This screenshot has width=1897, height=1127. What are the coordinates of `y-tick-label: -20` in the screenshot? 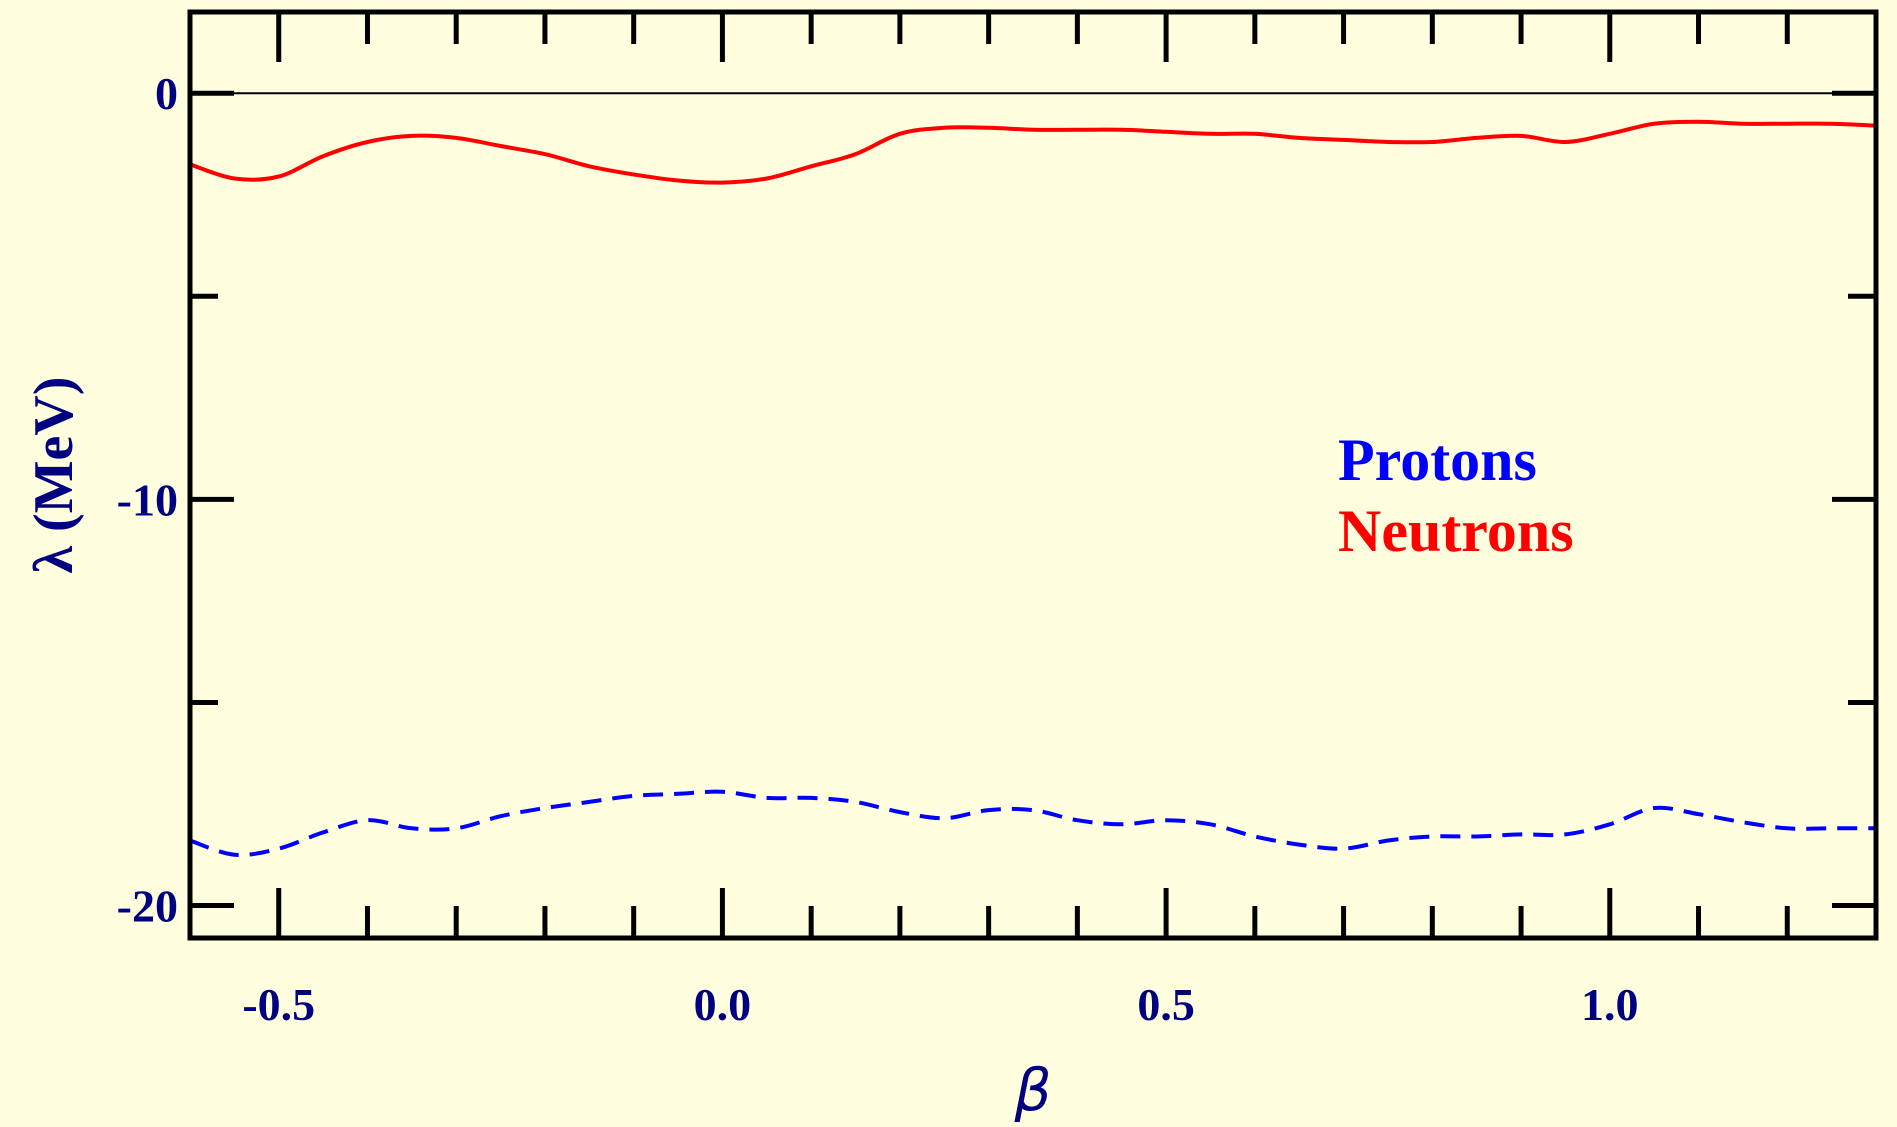 It's located at (147, 906).